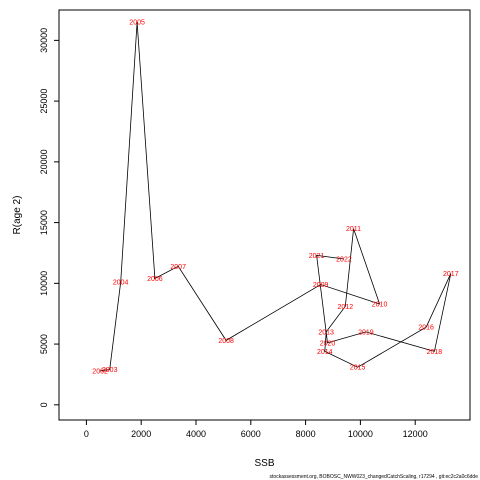 The image size is (480, 480). I want to click on point-label-2018: 2018, so click(435, 352).